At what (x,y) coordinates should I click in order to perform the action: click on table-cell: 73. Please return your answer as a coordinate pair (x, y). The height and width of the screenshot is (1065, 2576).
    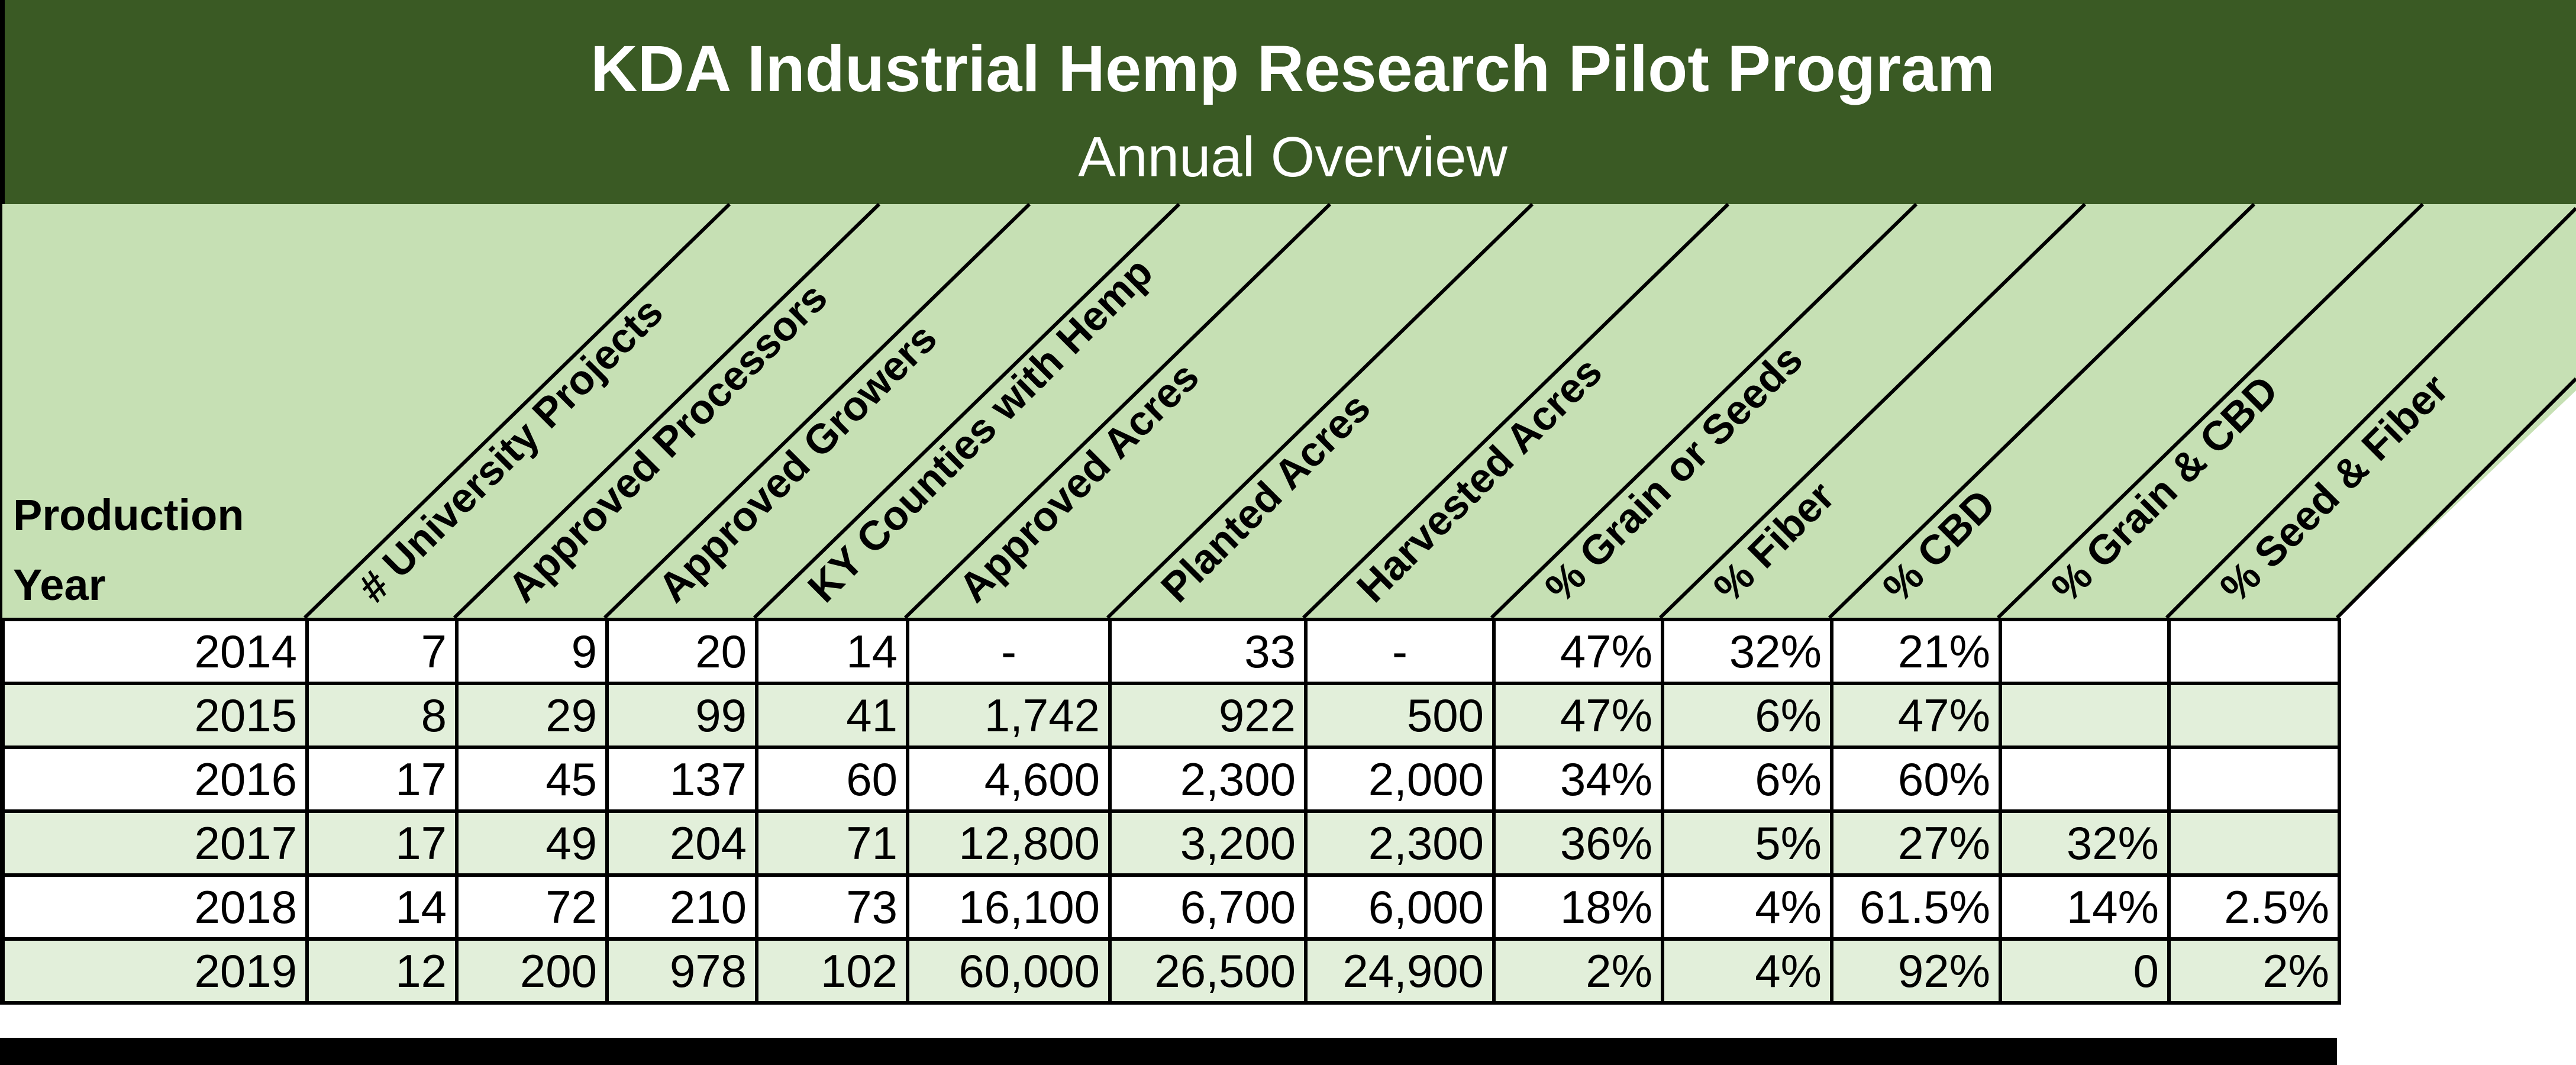
    Looking at the image, I should click on (832, 907).